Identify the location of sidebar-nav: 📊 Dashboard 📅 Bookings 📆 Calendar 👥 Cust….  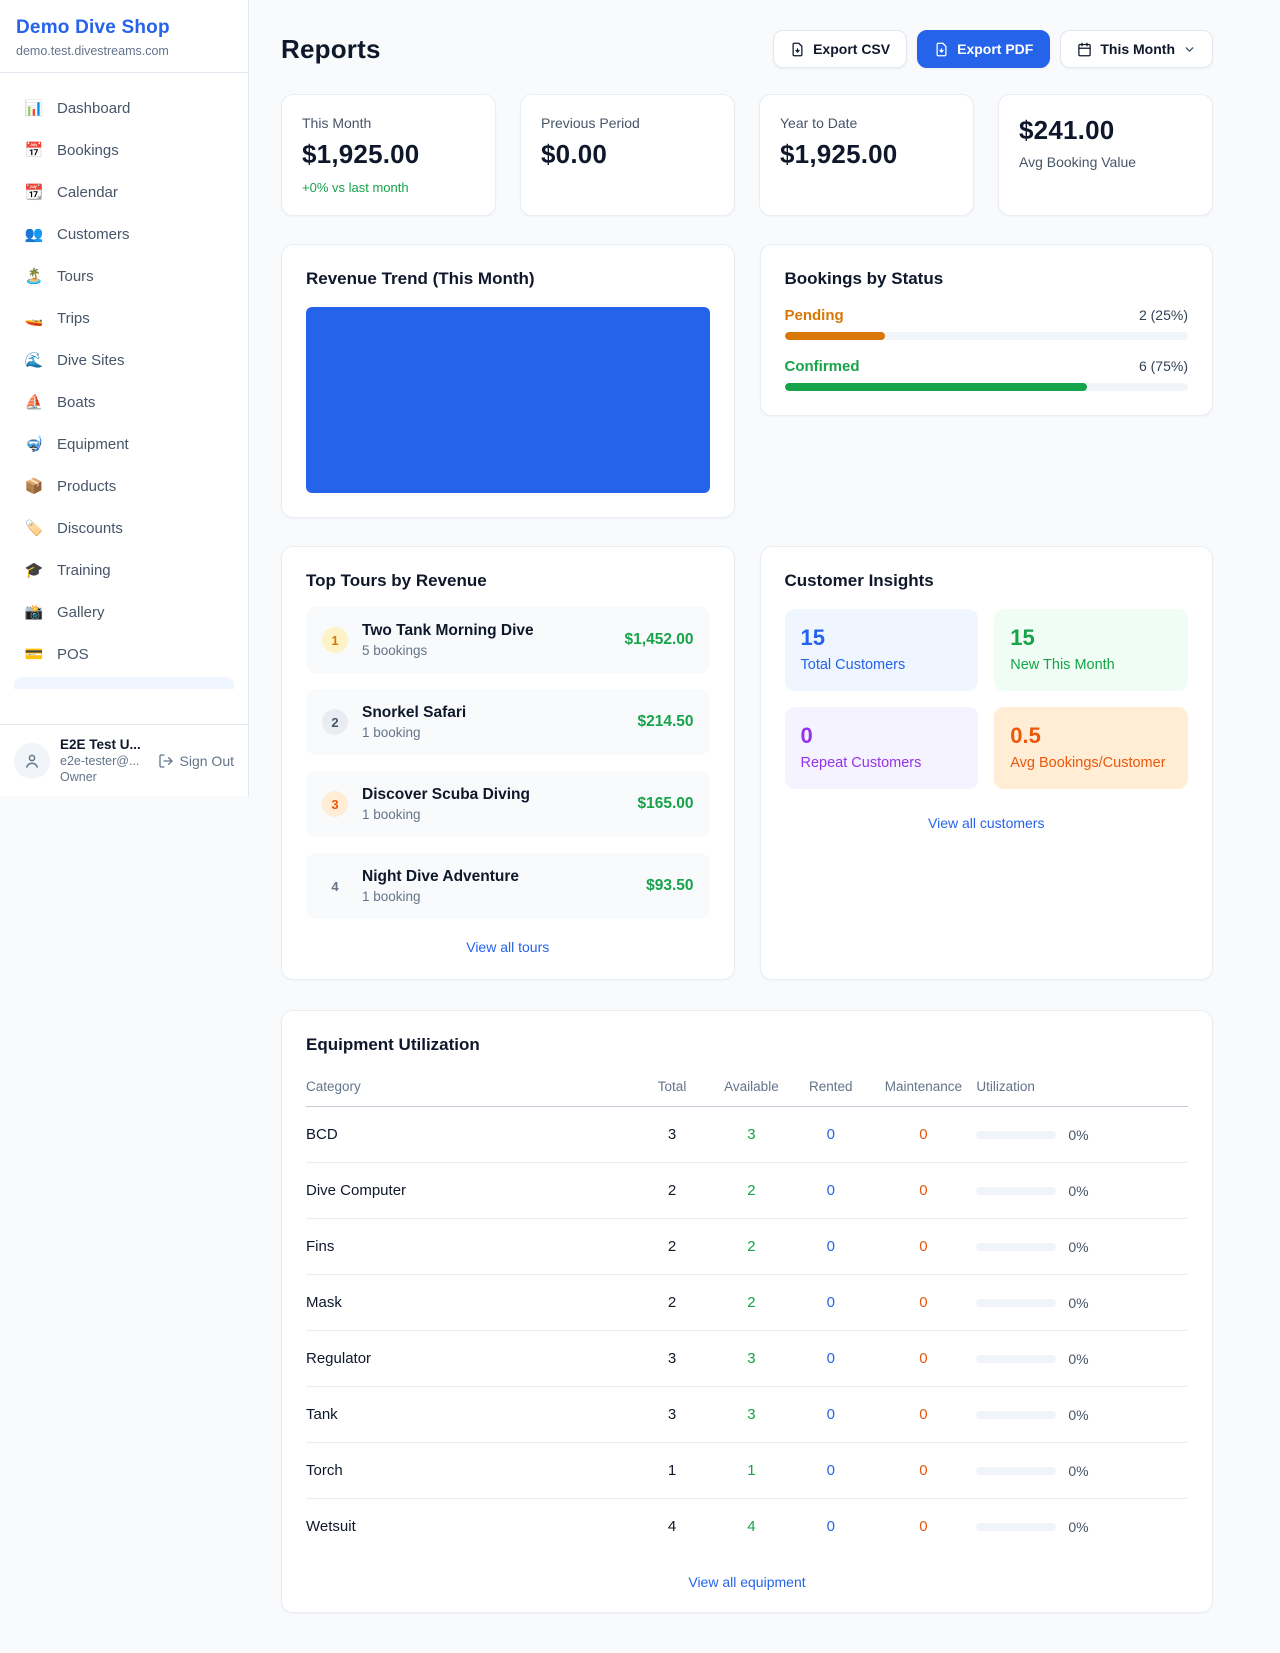
(124, 398).